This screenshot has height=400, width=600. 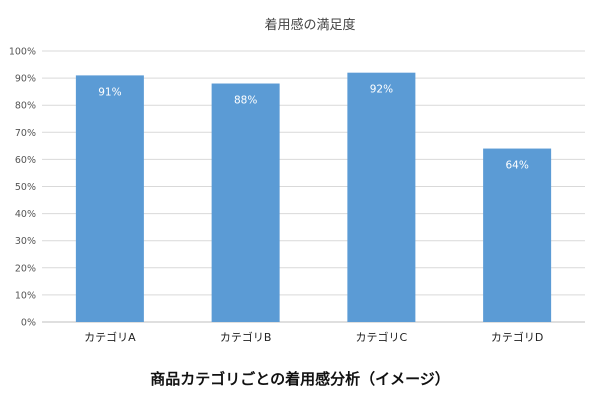 What do you see at coordinates (300, 379) in the screenshot?
I see `figure-caption: 商品カテゴリごとの着用感分析（イメージ）` at bounding box center [300, 379].